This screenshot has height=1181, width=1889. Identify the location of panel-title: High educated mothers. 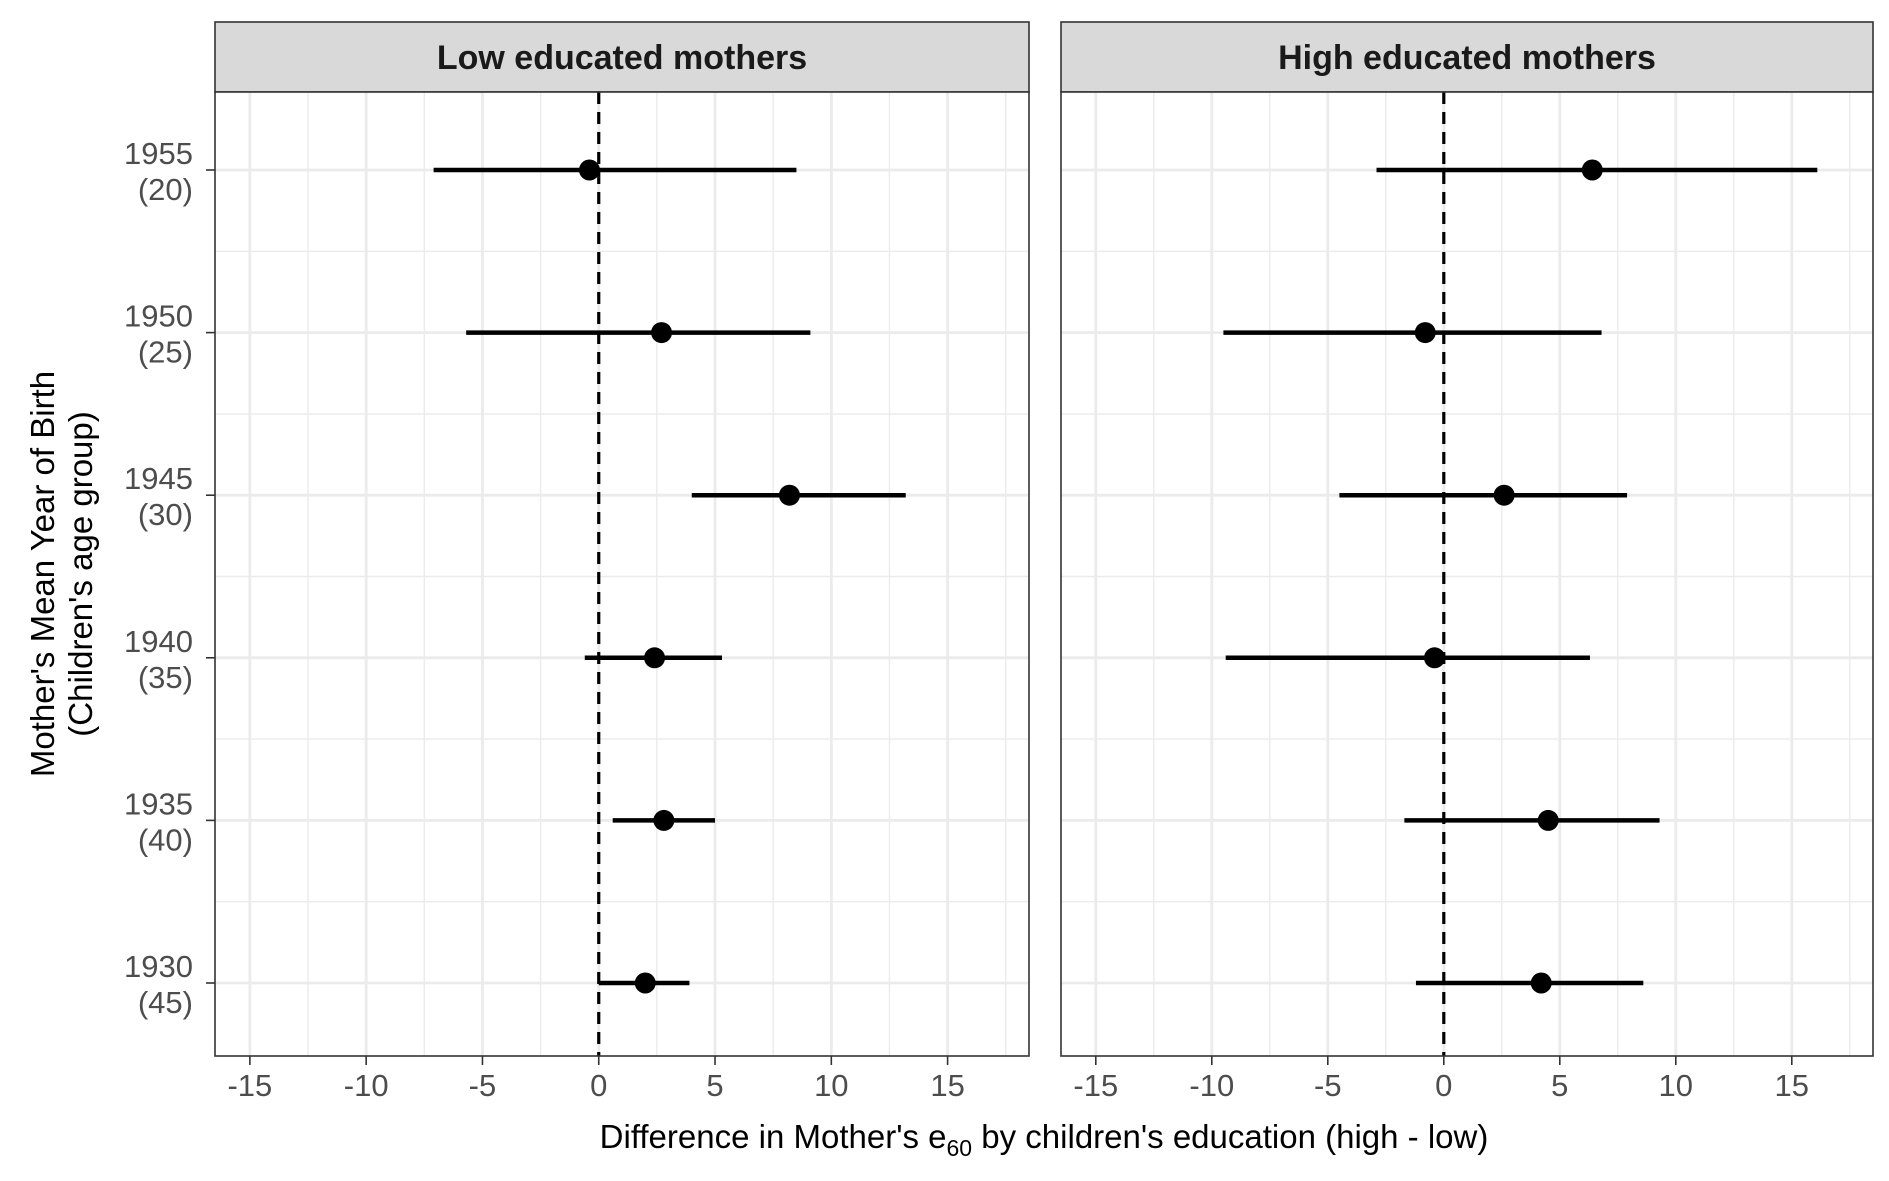
(1467, 58).